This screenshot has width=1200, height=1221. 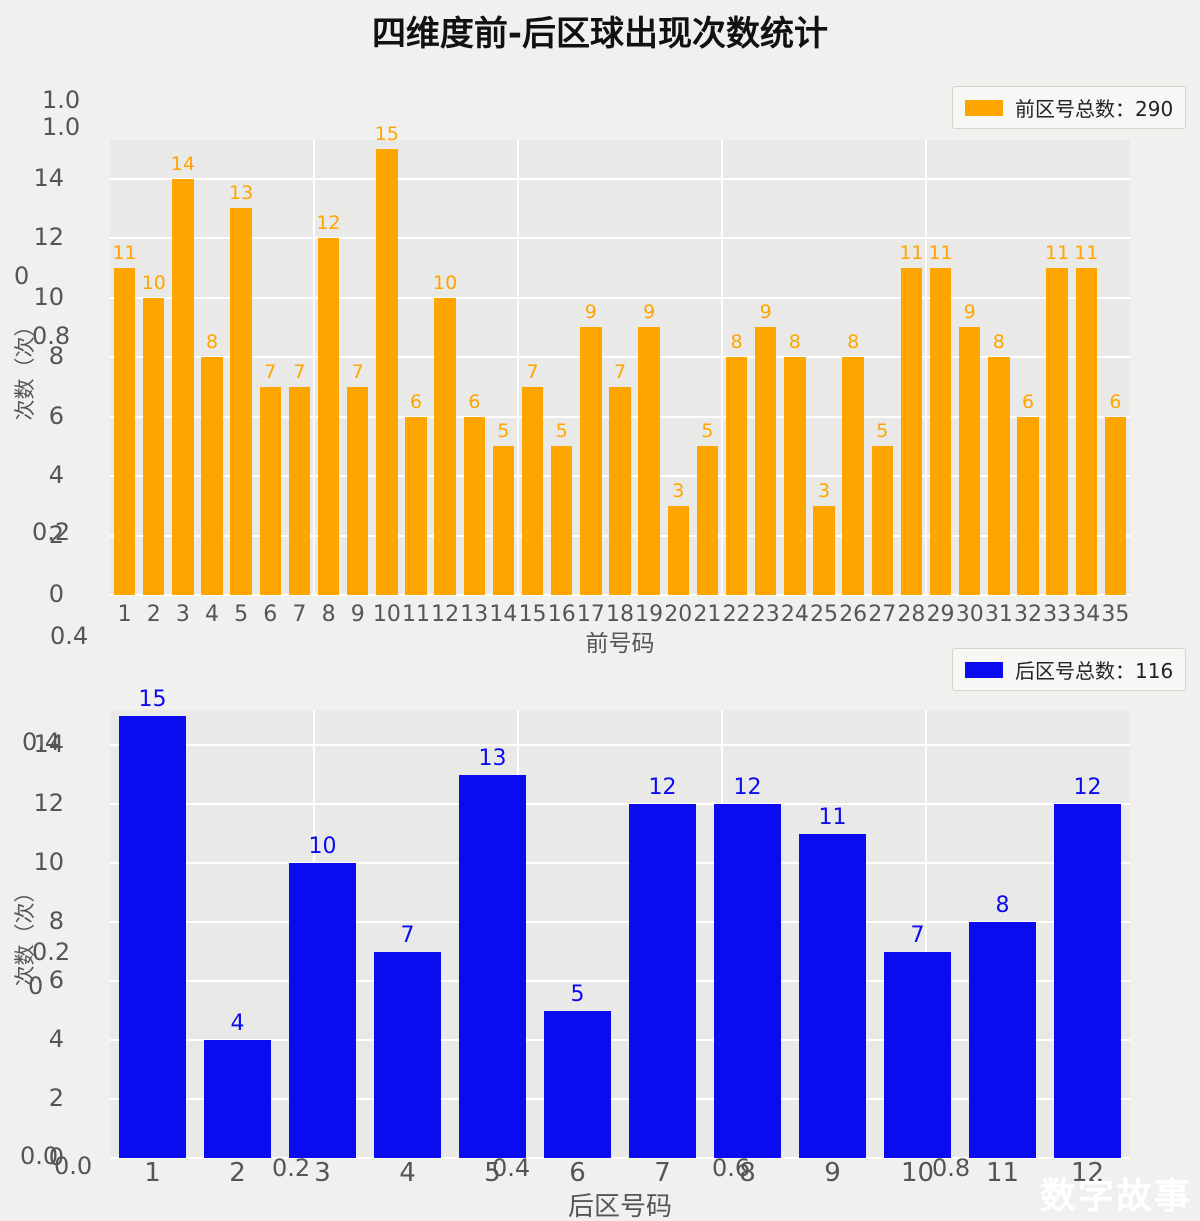 What do you see at coordinates (407, 1173) in the screenshot?
I see `x-tick-label: 4` at bounding box center [407, 1173].